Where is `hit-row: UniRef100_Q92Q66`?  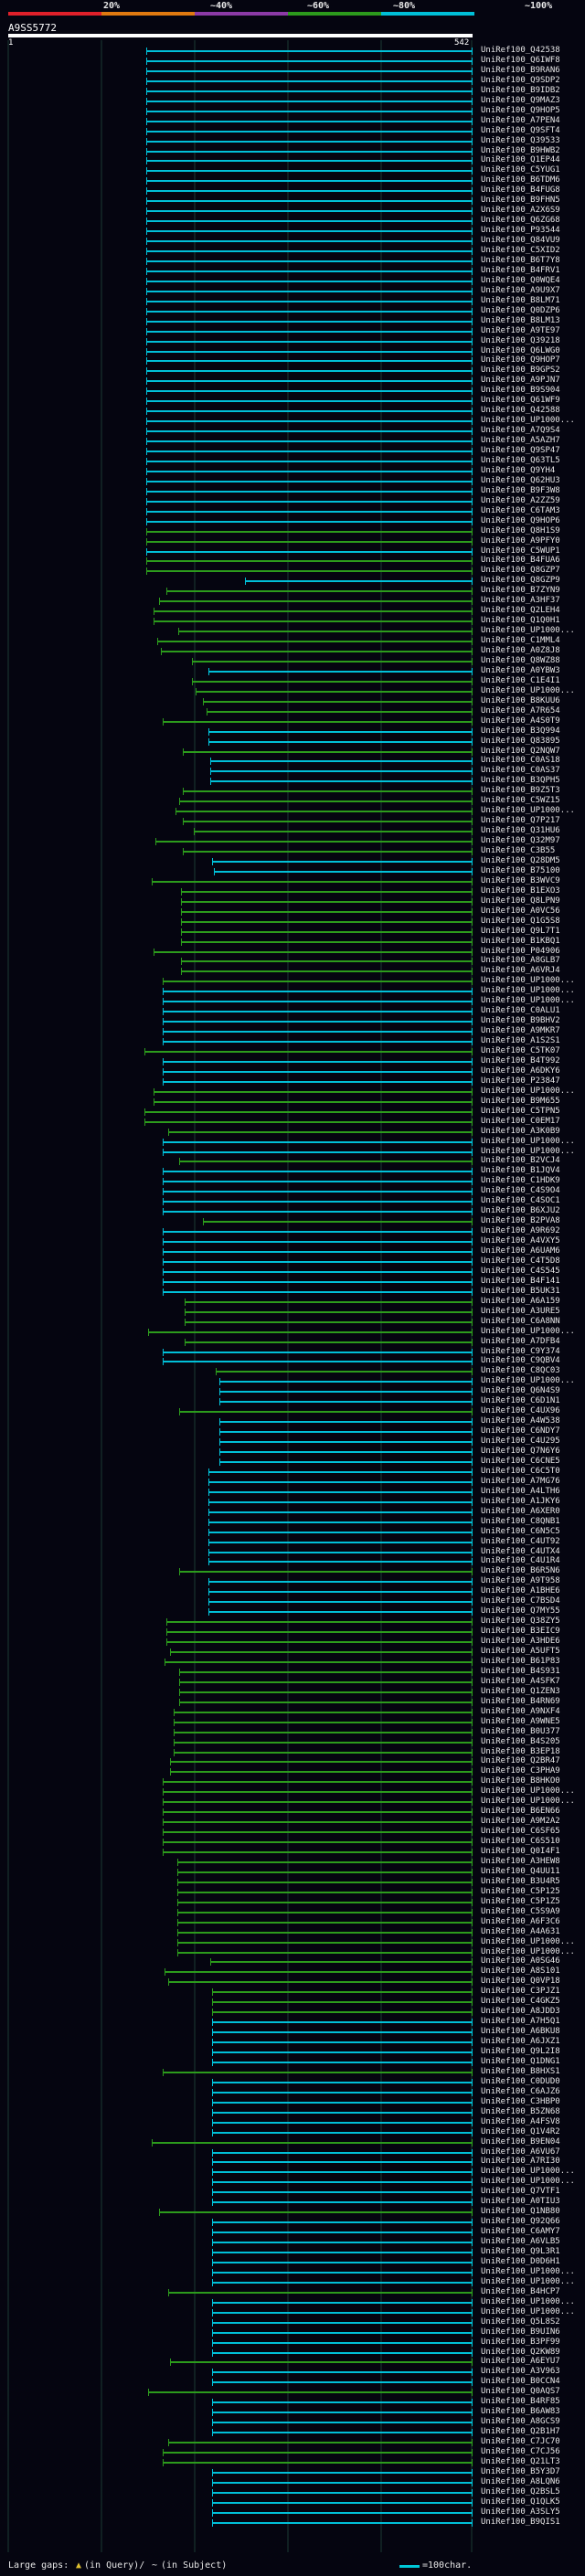
hit-row: UniRef100_Q92Q66 is located at coordinates (293, 2222).